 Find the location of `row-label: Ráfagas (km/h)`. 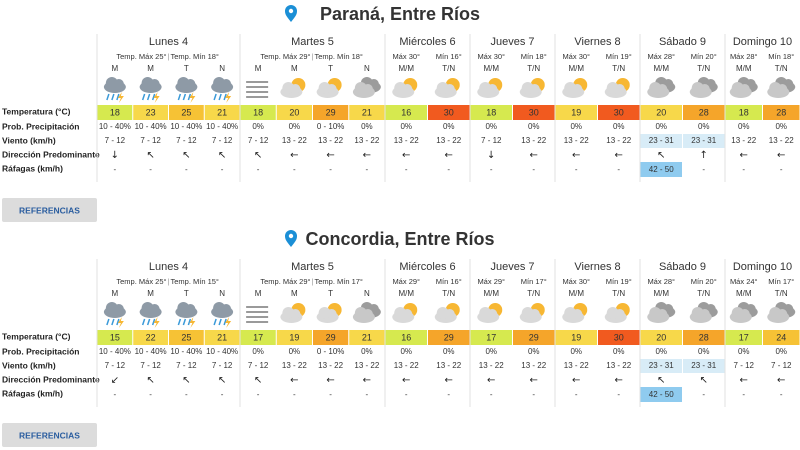

row-label: Ráfagas (km/h) is located at coordinates (32, 168).